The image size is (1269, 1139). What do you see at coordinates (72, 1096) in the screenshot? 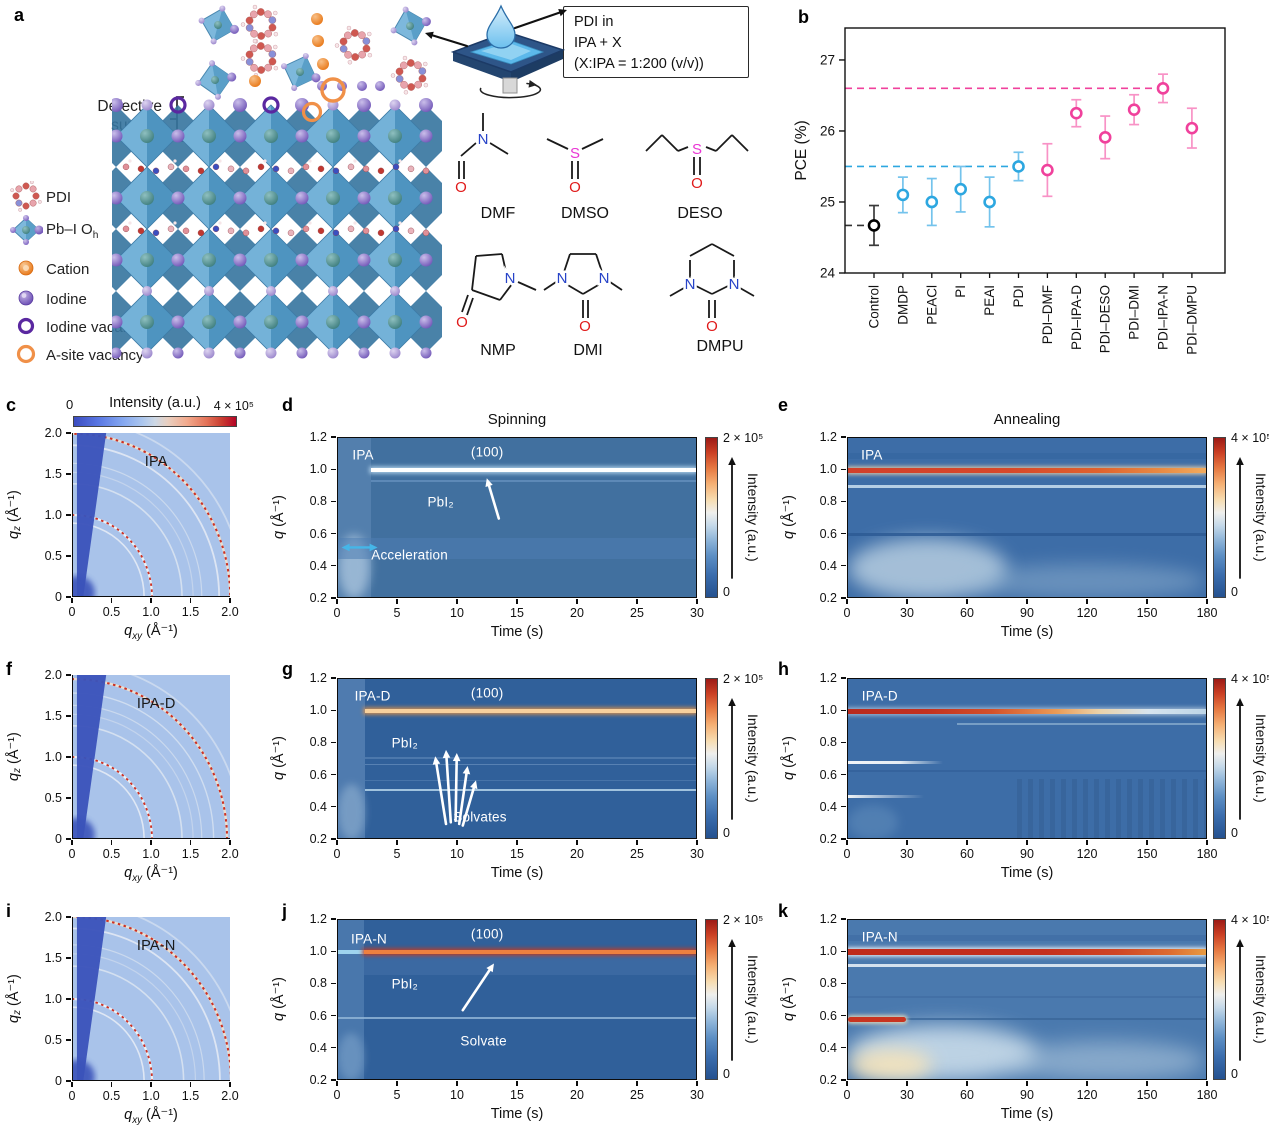
I see `x-tick-label: 0` at bounding box center [72, 1096].